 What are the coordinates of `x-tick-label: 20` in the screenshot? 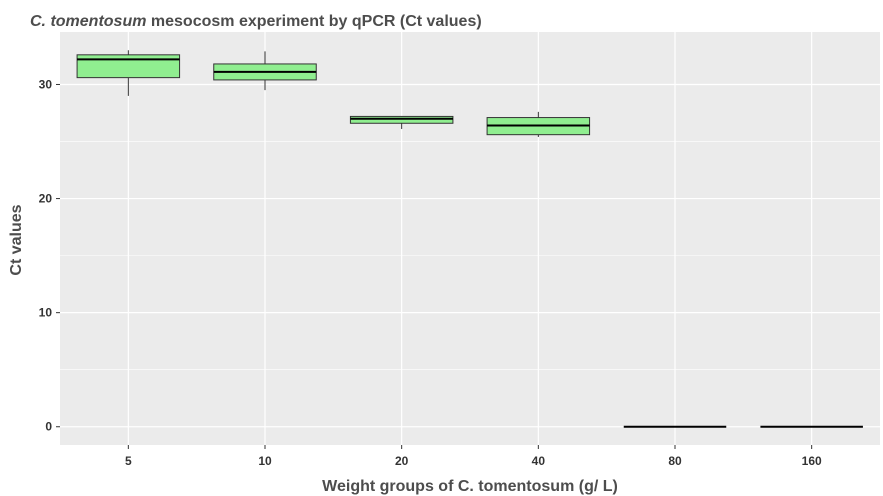 It's located at (402, 461).